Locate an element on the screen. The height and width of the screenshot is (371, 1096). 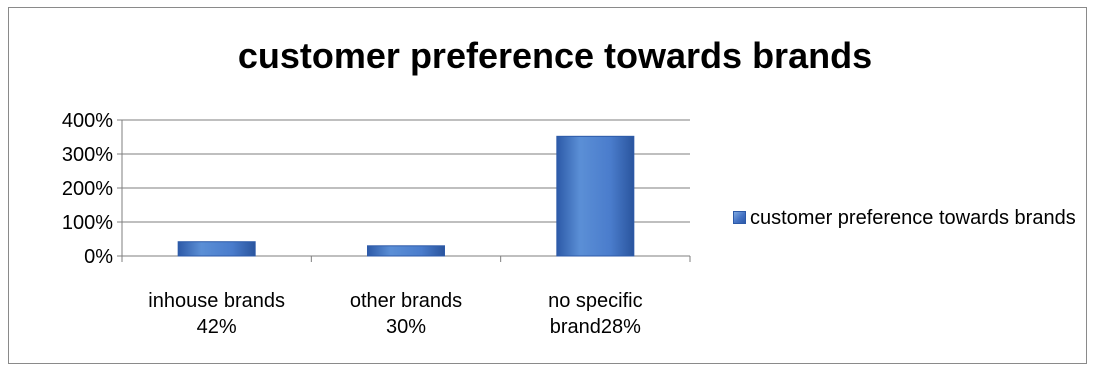
y-tick-label: 0% is located at coordinates (98, 257).